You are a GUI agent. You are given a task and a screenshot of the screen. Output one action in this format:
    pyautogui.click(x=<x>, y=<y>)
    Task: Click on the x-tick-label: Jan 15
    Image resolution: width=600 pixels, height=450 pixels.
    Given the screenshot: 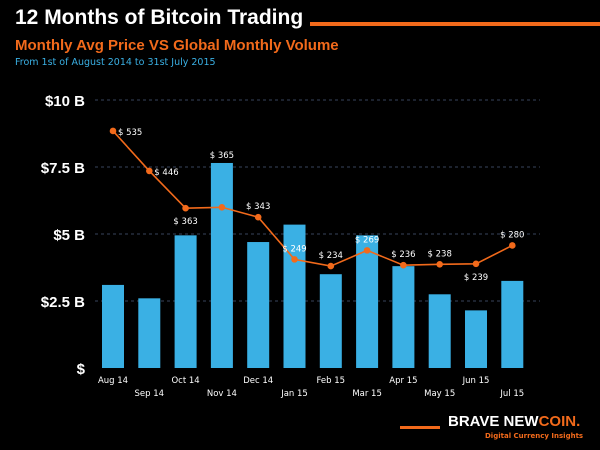 What is the action you would take?
    pyautogui.click(x=294, y=394)
    